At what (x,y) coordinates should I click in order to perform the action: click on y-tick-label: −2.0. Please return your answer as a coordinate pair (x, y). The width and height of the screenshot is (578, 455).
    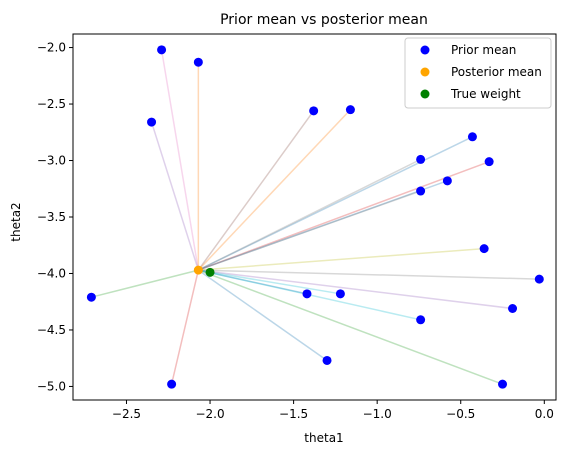
    Looking at the image, I should click on (51, 48).